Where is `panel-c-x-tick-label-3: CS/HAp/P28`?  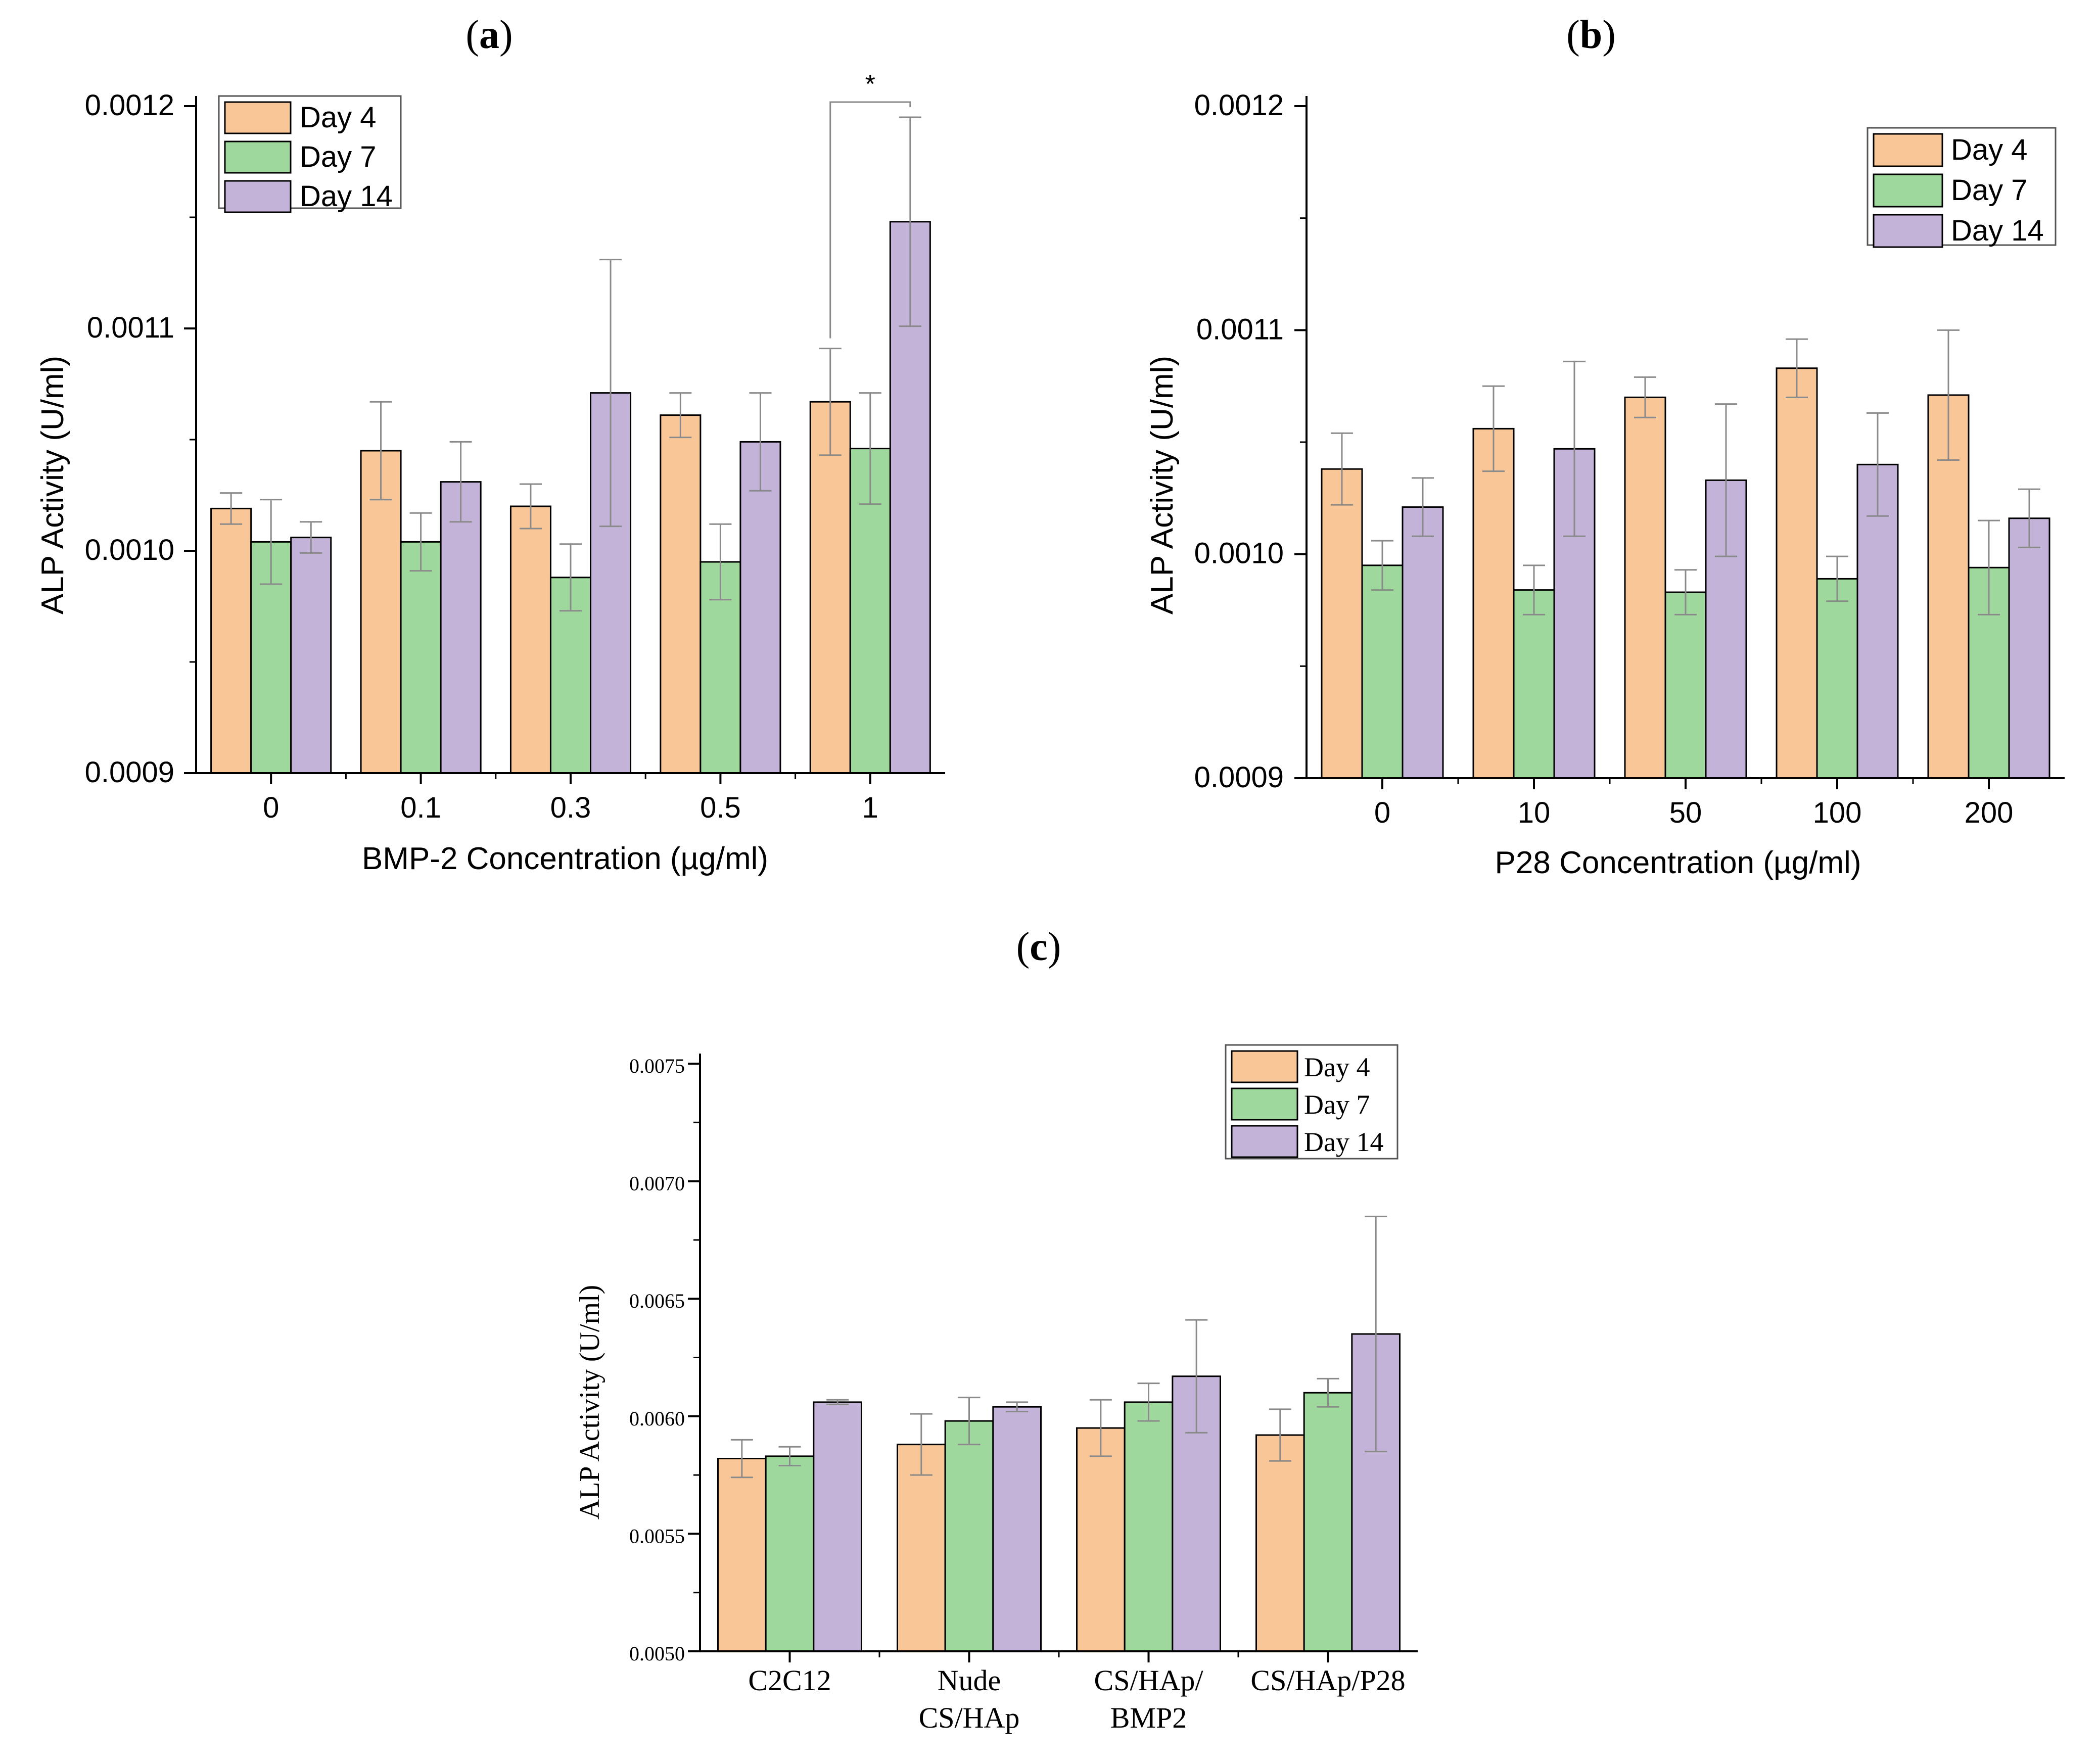 panel-c-x-tick-label-3: CS/HAp/P28 is located at coordinates (1328, 1681).